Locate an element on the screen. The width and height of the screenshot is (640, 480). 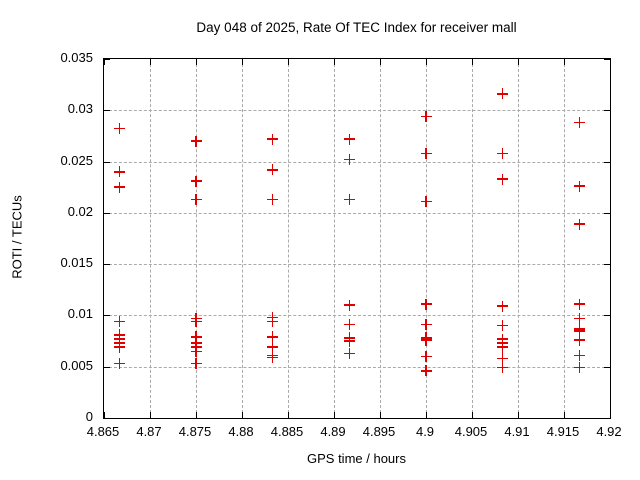
x-tick-label: 4.92 is located at coordinates (609, 431).